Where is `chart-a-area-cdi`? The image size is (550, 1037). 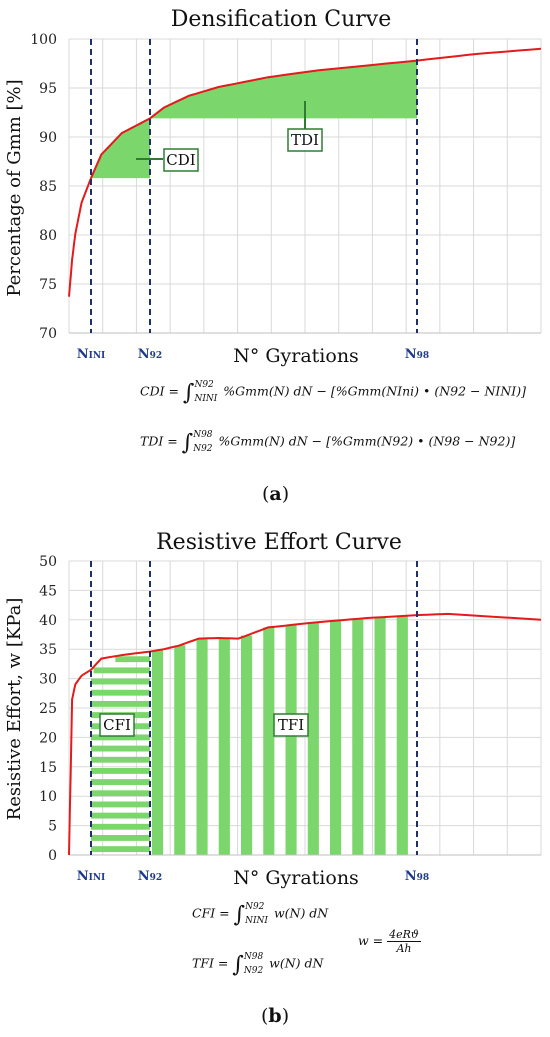
chart-a-area-cdi is located at coordinates (120, 148).